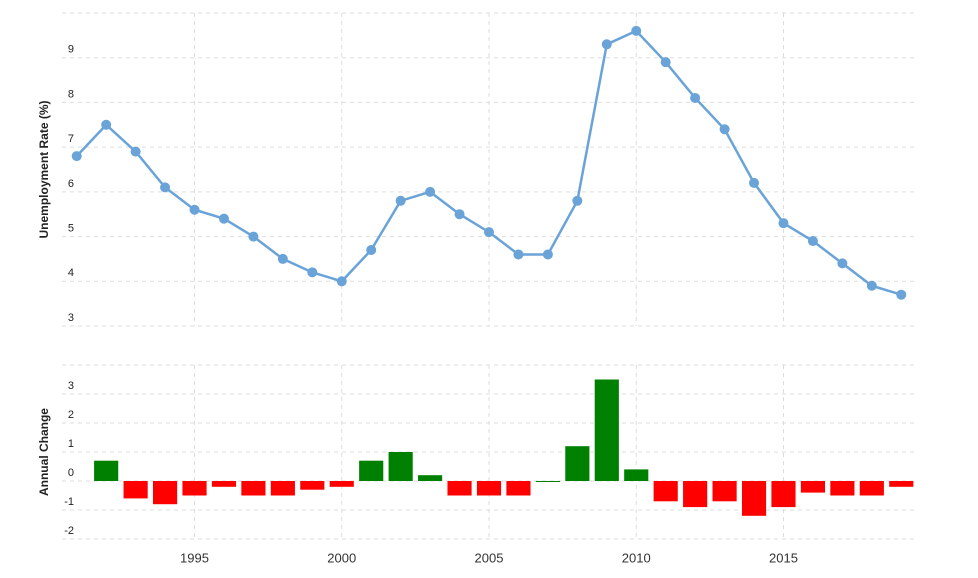 The width and height of the screenshot is (978, 578). What do you see at coordinates (71, 94) in the screenshot?
I see `y-tick-label: 8` at bounding box center [71, 94].